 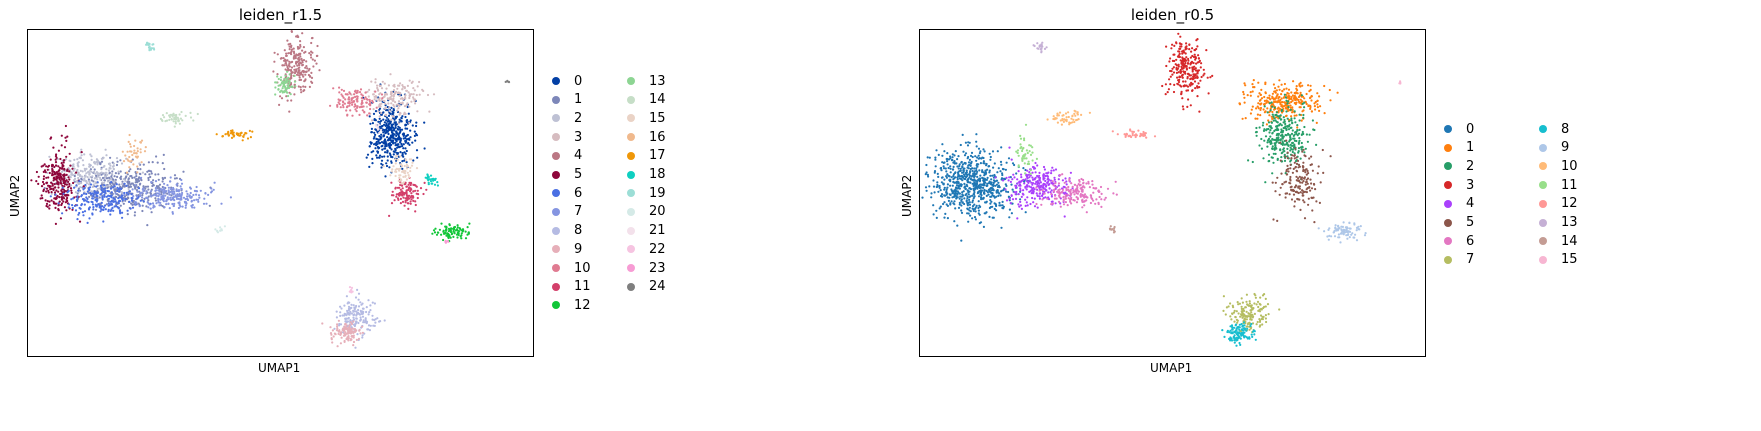 What do you see at coordinates (578, 249) in the screenshot?
I see `legend-label: 9` at bounding box center [578, 249].